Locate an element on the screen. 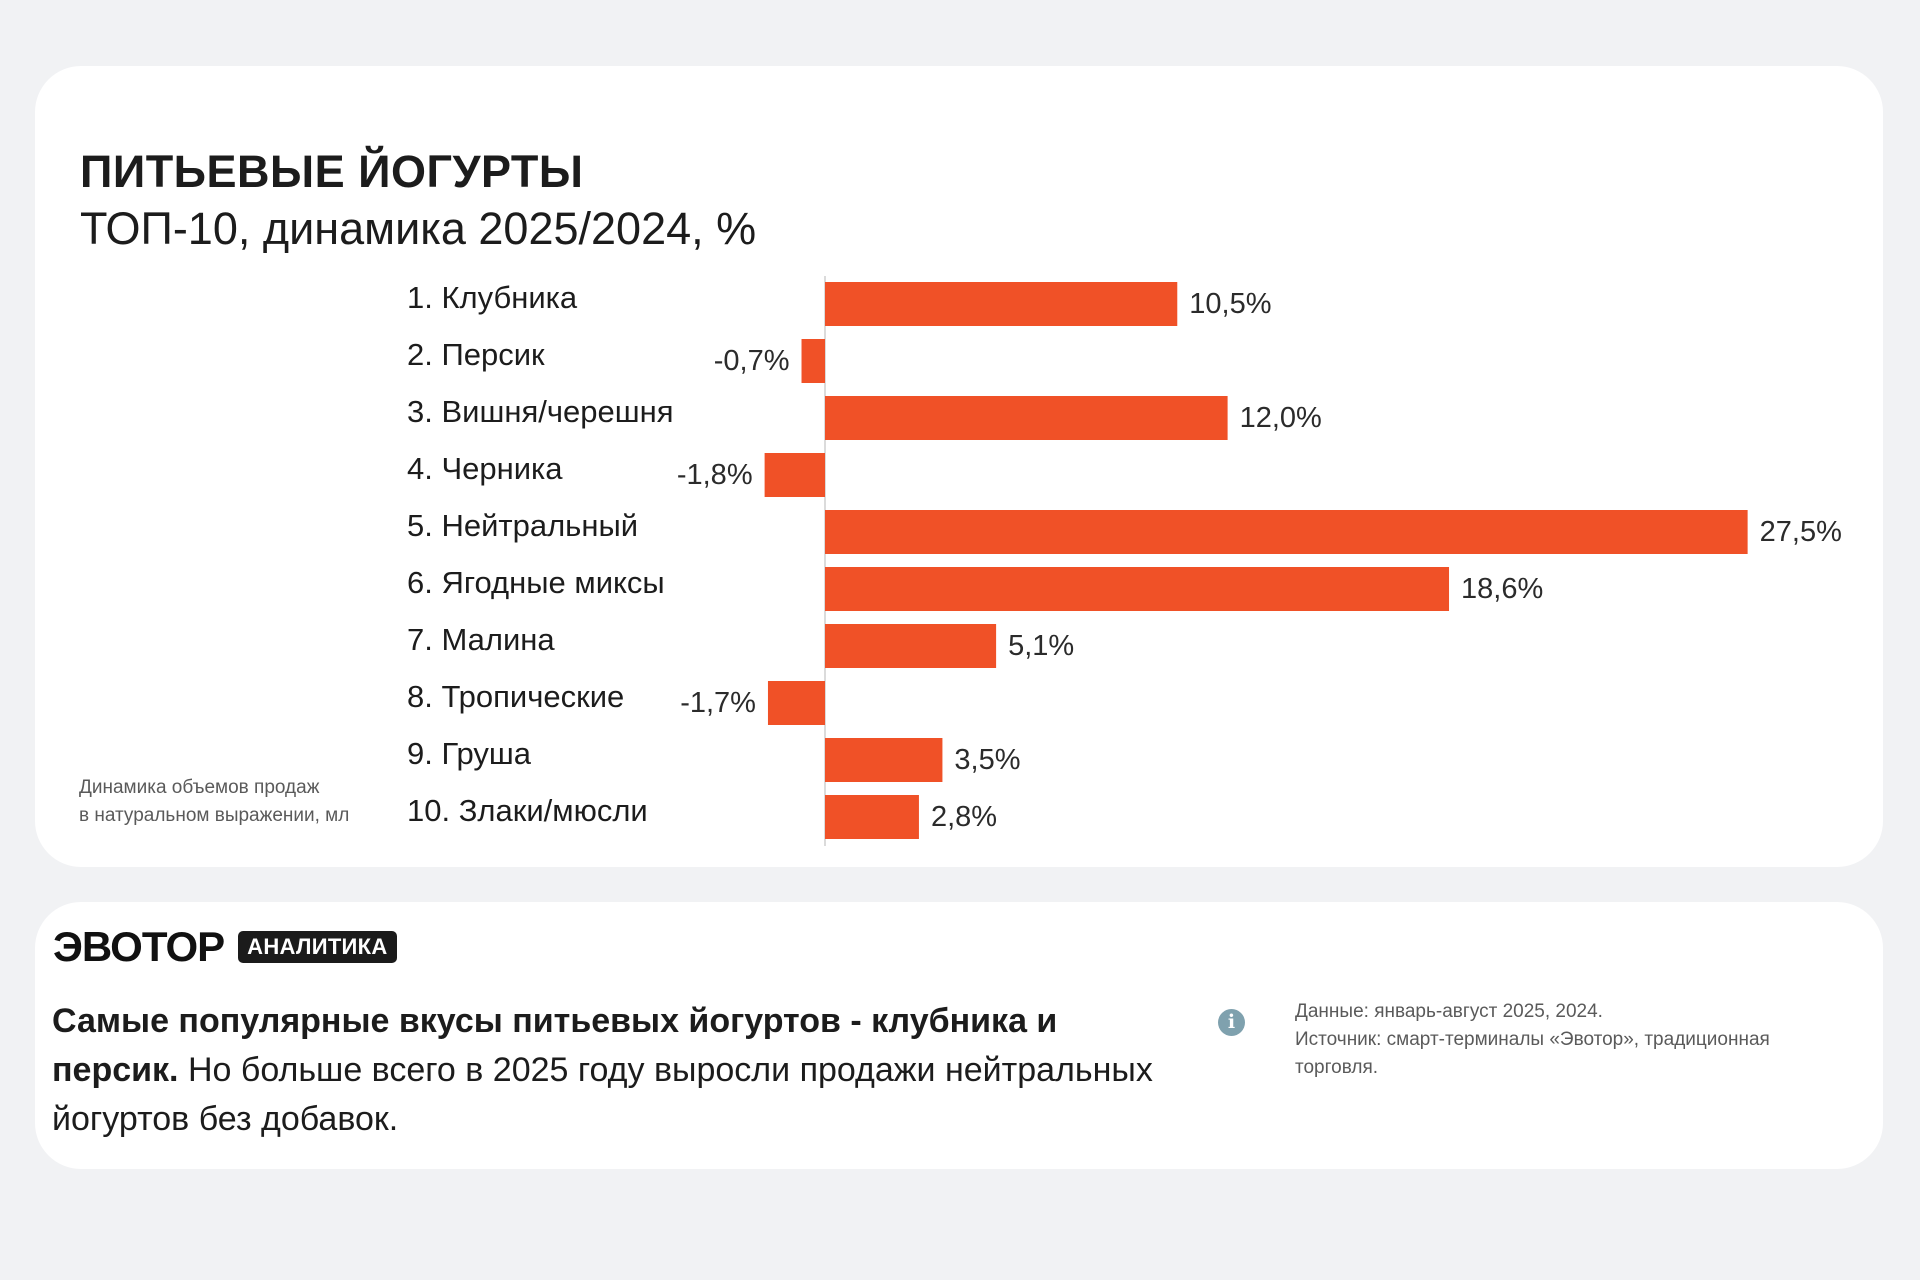 The width and height of the screenshot is (1920, 1280). category-label: 5. Нейтральный is located at coordinates (522, 525).